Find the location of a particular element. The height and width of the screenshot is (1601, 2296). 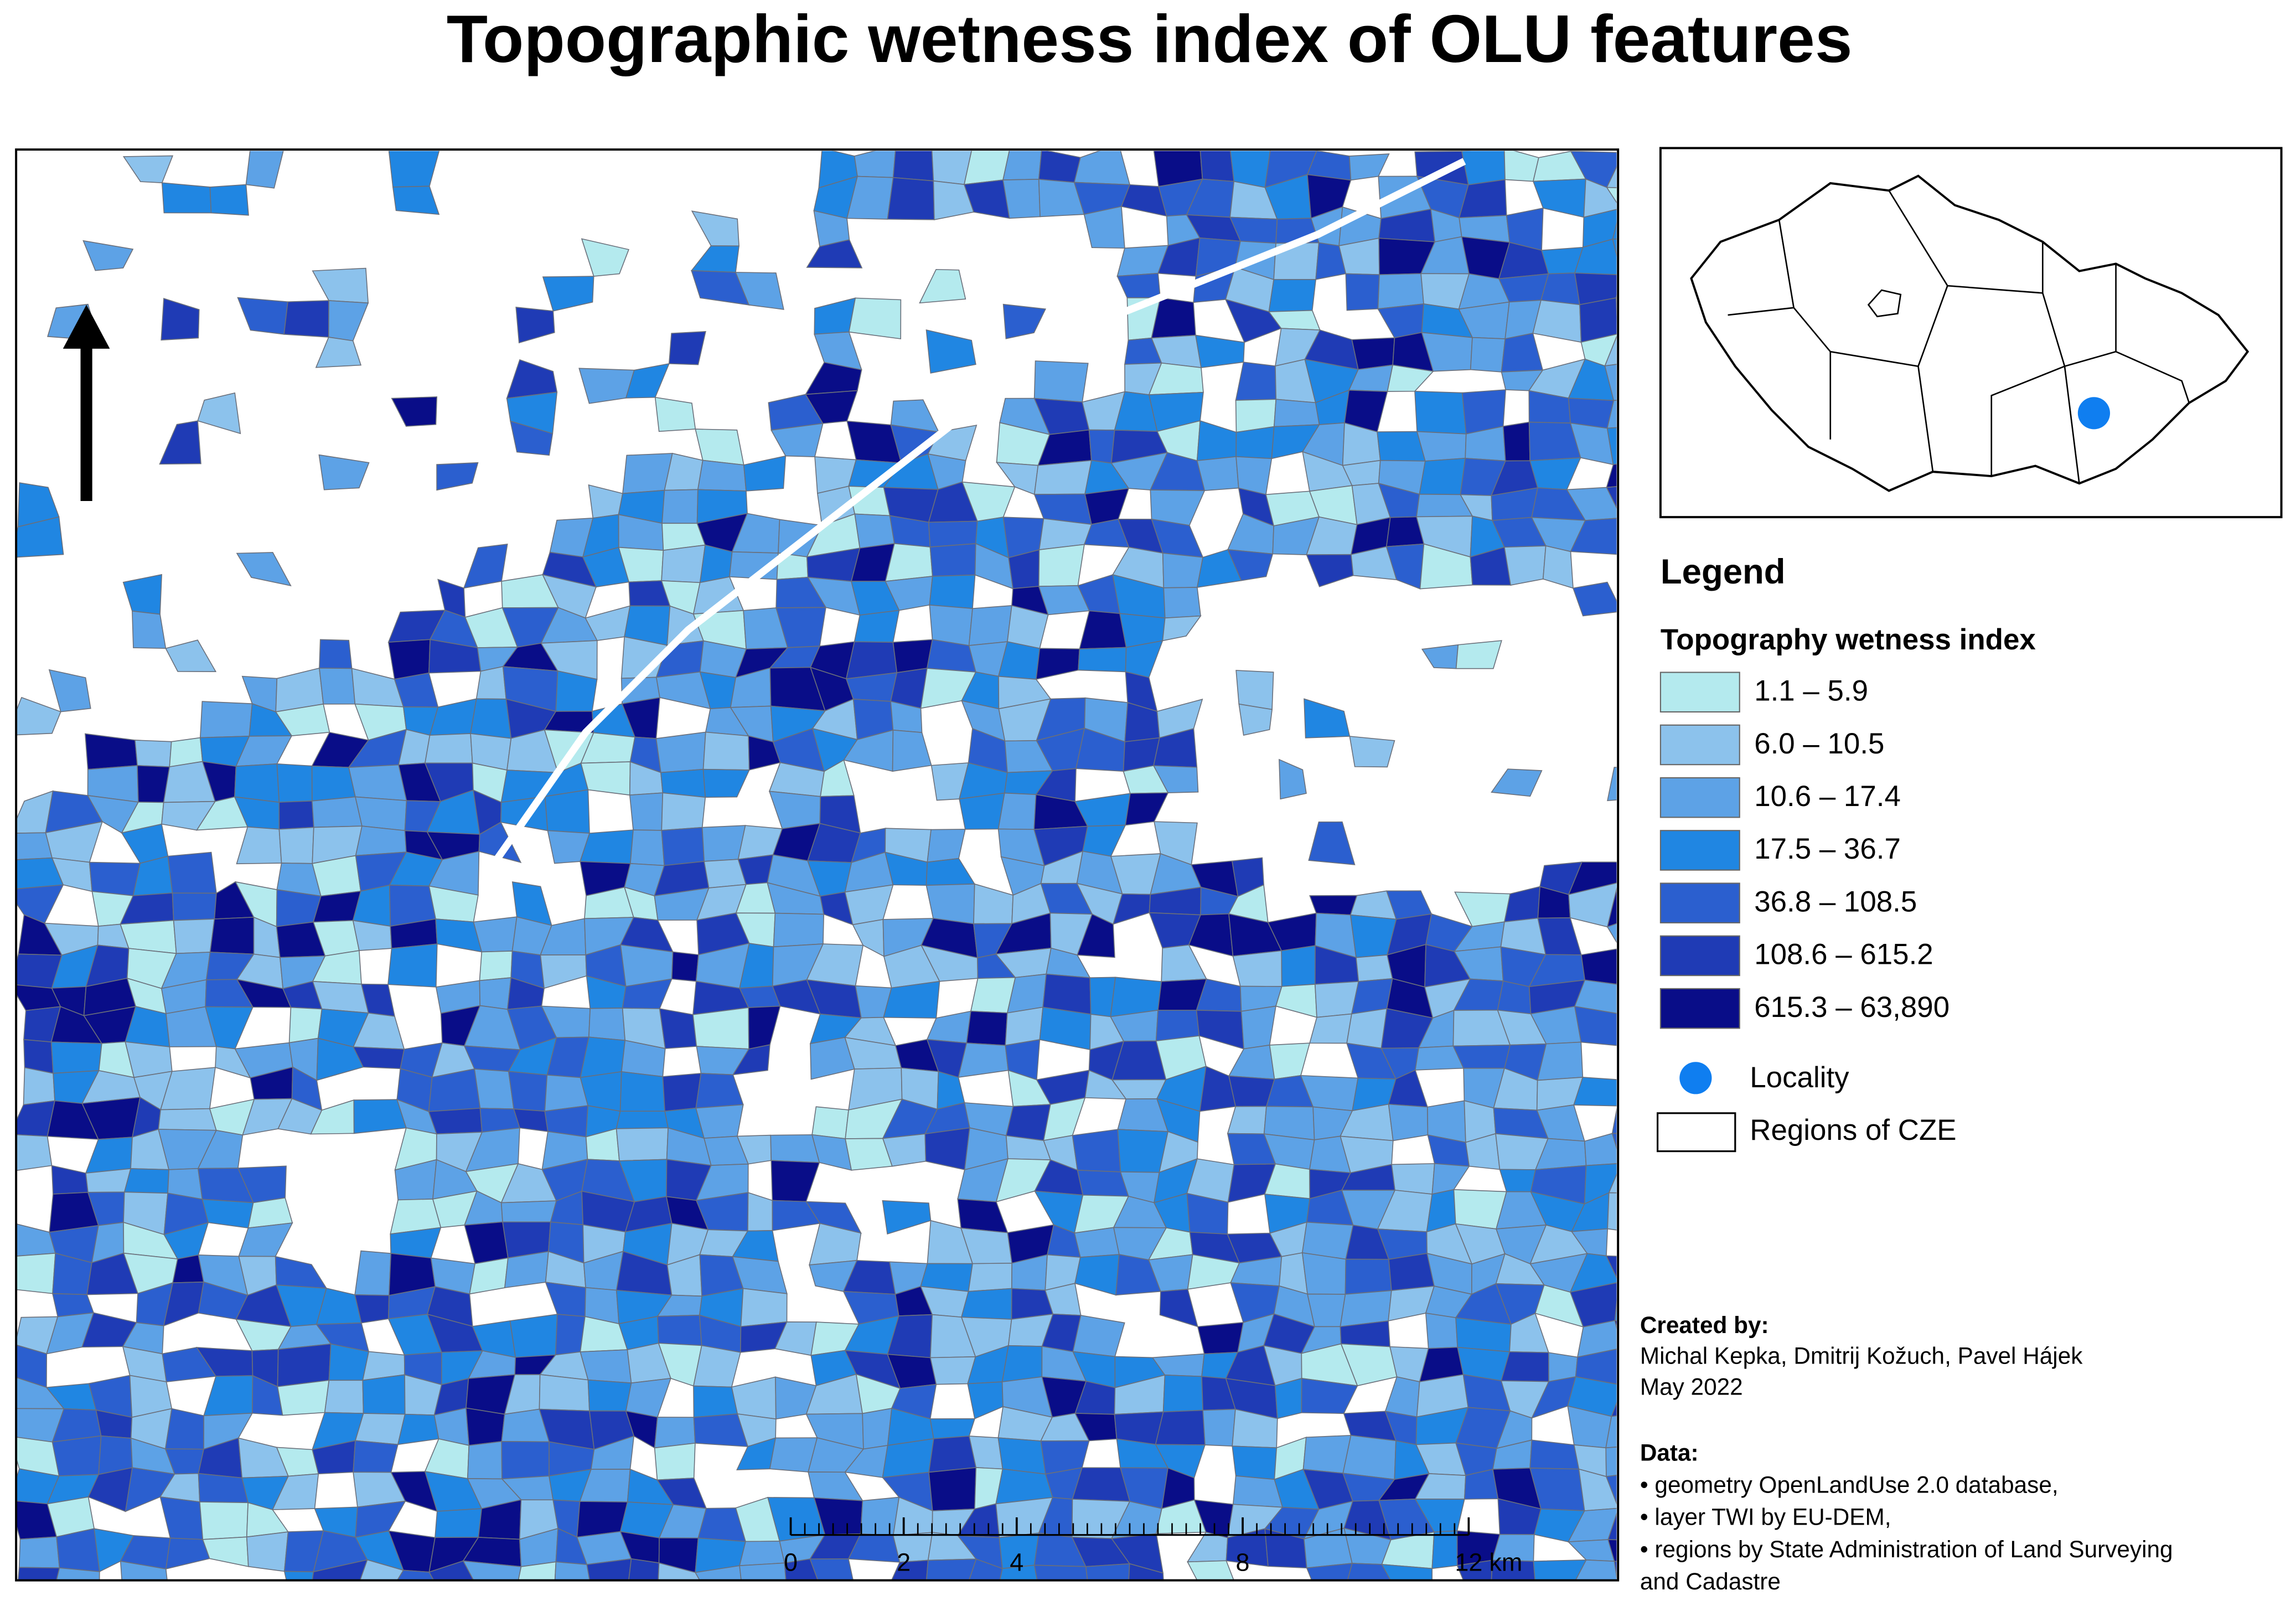

data-source-line: and Cadastre is located at coordinates (1710, 1581).